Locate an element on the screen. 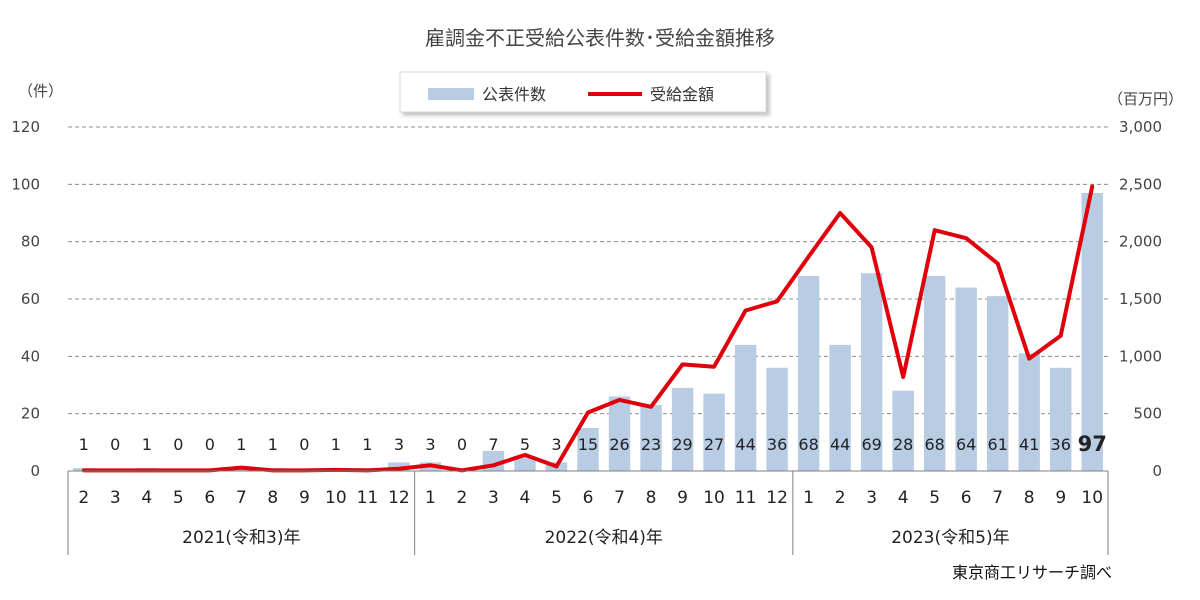 This screenshot has height=600, width=1200. year-label: 2023(令和5)年 is located at coordinates (950, 538).